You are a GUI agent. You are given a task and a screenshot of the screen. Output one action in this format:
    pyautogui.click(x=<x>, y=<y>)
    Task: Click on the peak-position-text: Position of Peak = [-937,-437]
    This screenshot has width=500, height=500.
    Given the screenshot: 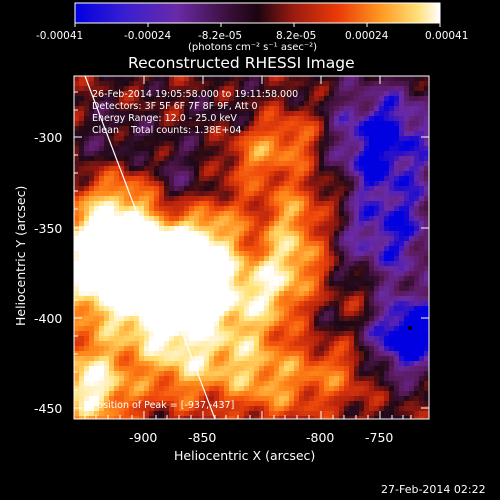 What is the action you would take?
    pyautogui.click(x=163, y=405)
    